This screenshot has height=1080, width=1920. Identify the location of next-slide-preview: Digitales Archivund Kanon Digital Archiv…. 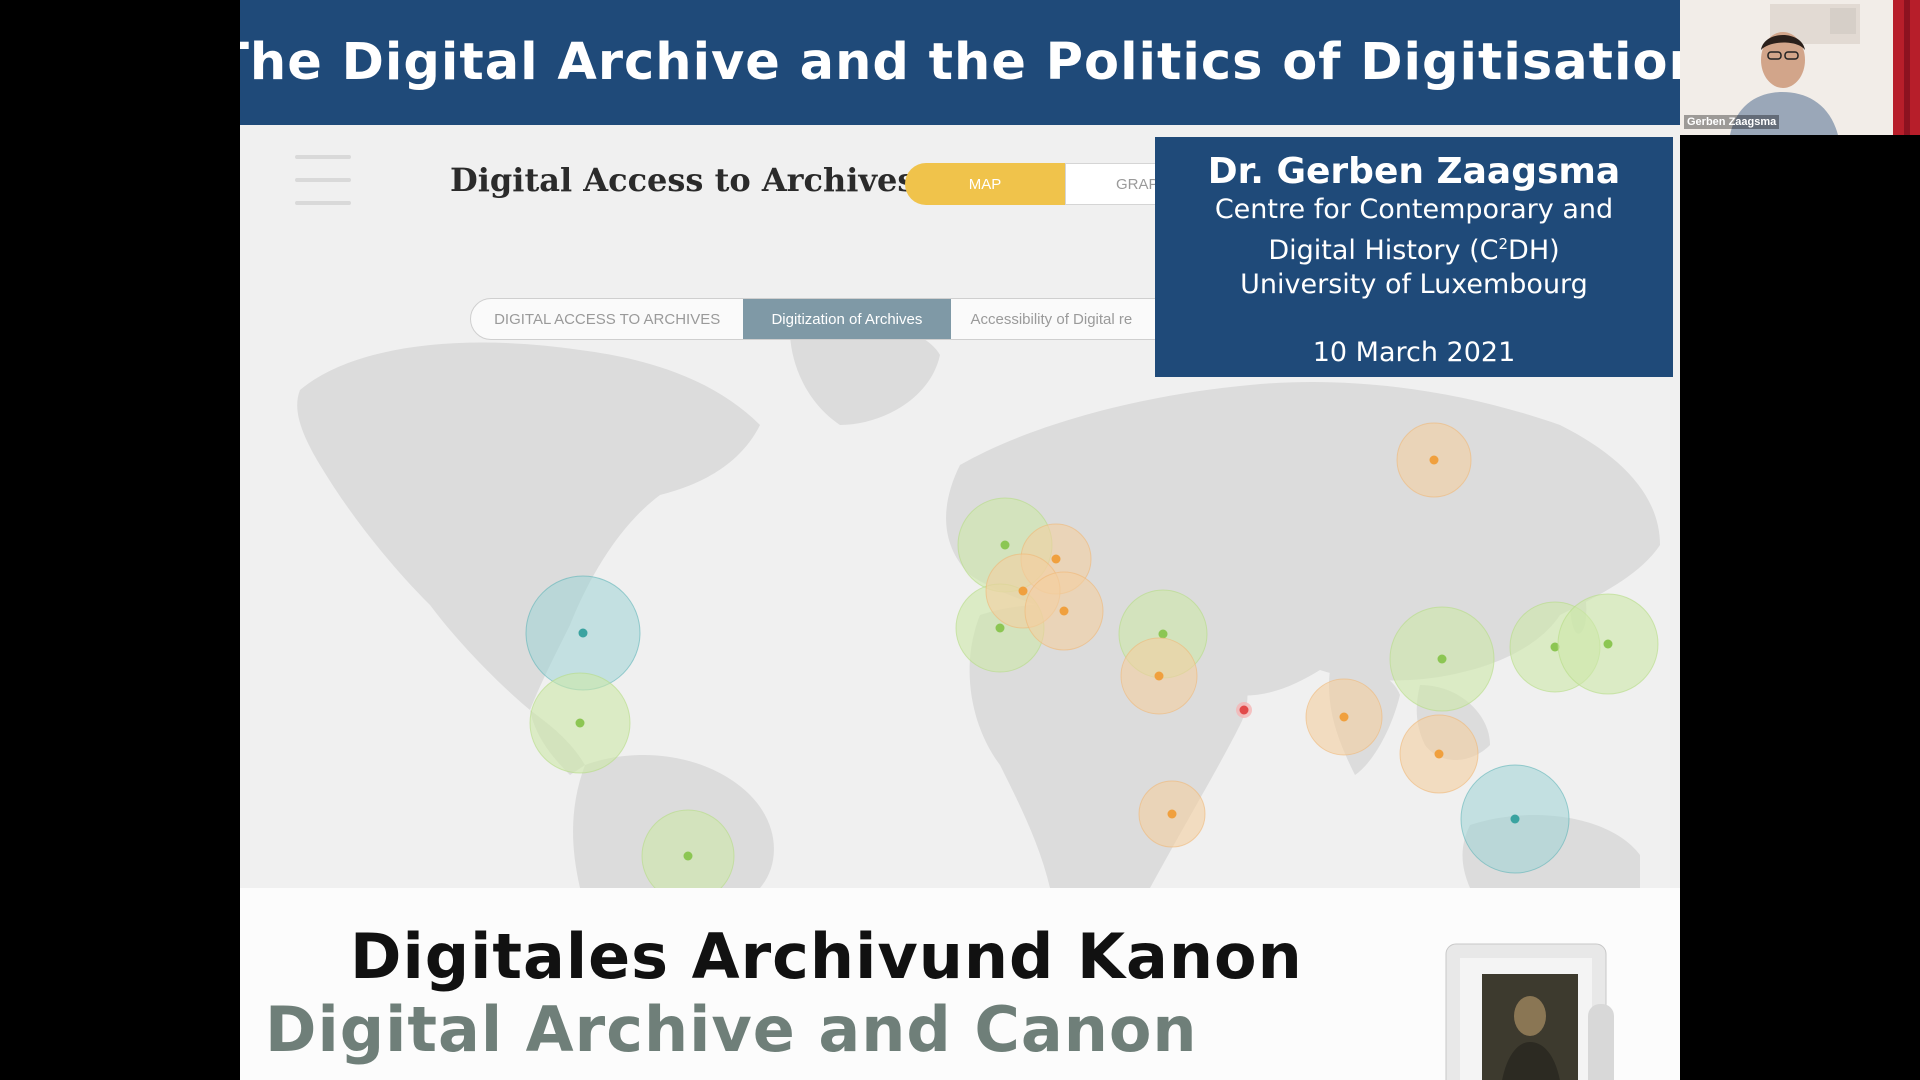
(960, 984).